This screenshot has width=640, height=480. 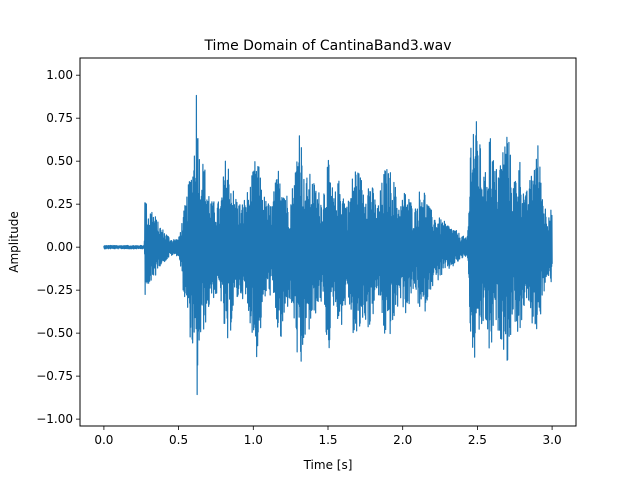 I want to click on y-tick-label: 0.75, so click(x=59, y=118).